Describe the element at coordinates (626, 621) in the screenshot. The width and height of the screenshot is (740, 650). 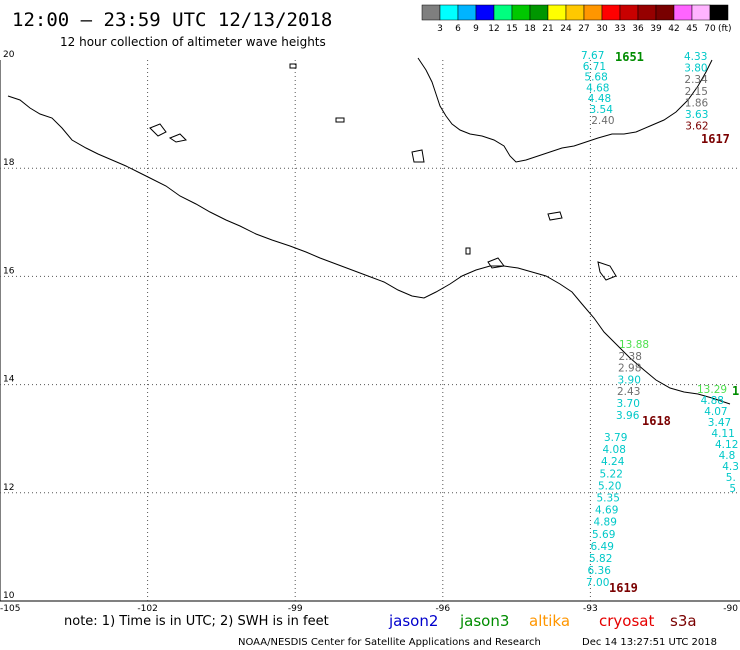
I see `legend-cryosat: cryosat` at that location.